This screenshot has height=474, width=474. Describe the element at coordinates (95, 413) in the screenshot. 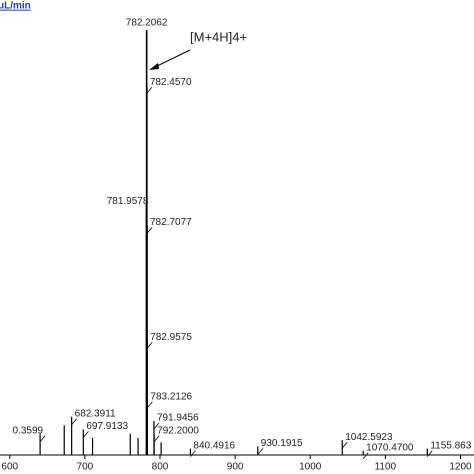

I see `peak-label: 682.3911` at that location.